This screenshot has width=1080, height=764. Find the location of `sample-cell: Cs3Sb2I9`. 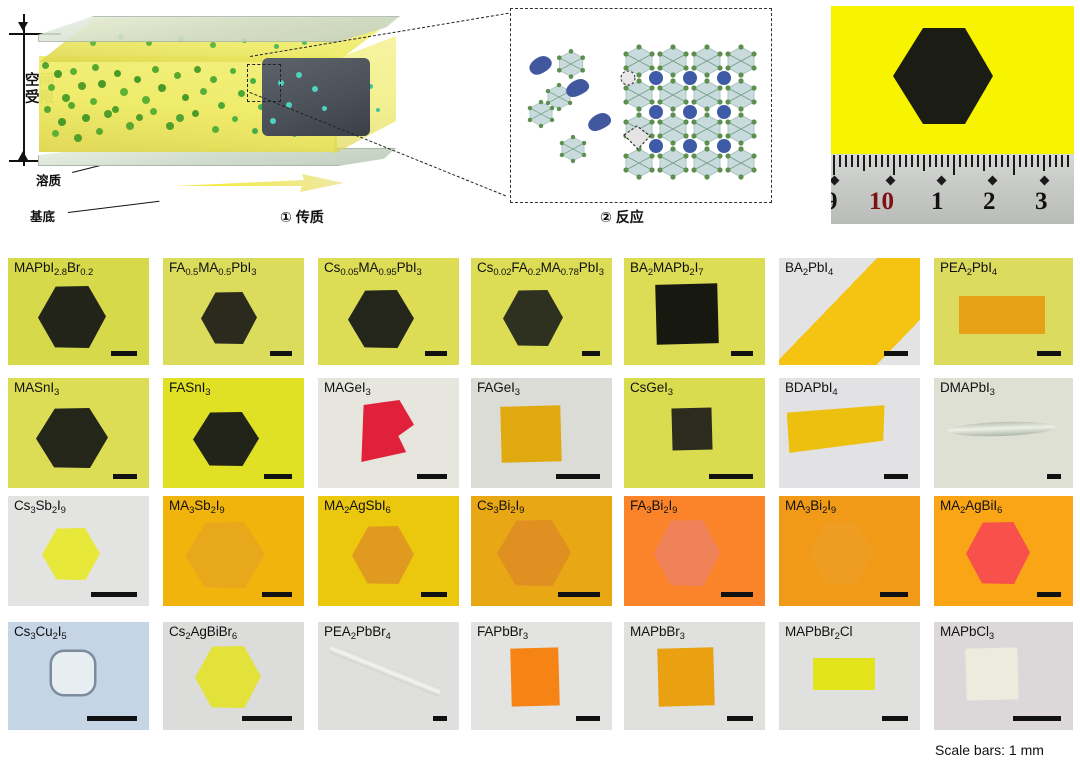

sample-cell: Cs3Sb2I9 is located at coordinates (78, 551).